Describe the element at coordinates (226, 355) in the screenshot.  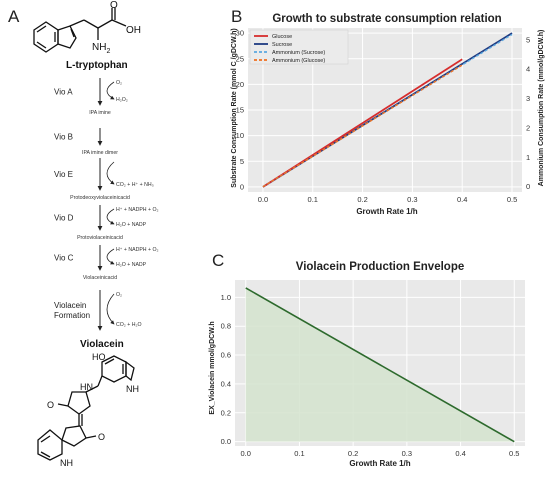
I see `y-tick-label: 0.6` at that location.